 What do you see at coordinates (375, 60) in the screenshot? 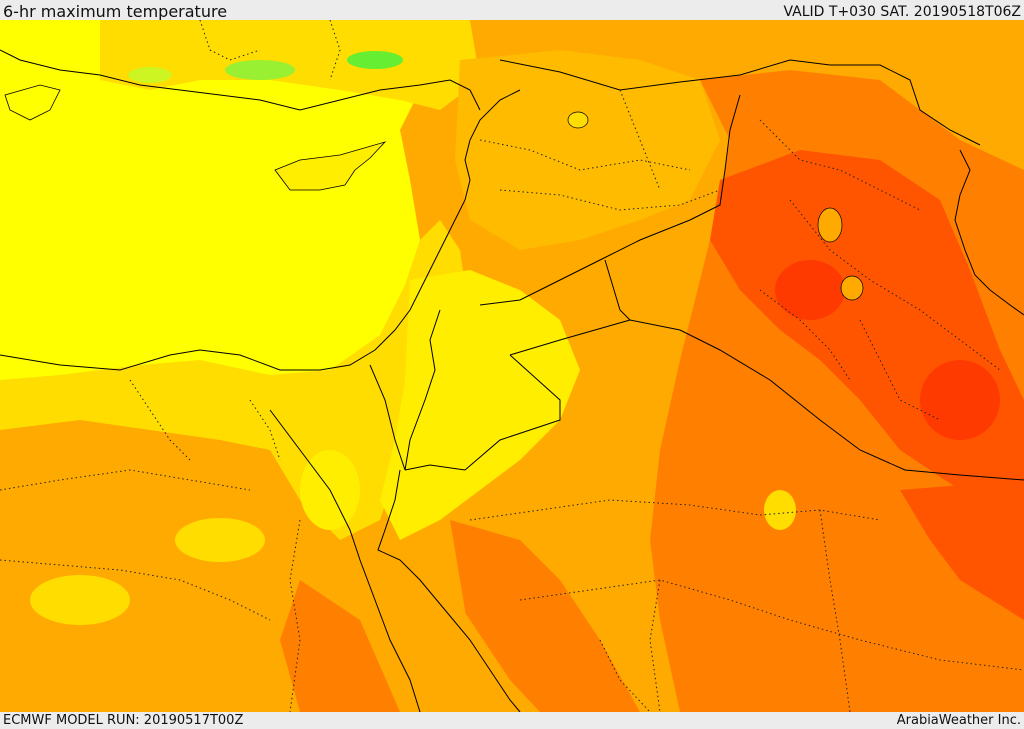
I see `cool-spot-east` at bounding box center [375, 60].